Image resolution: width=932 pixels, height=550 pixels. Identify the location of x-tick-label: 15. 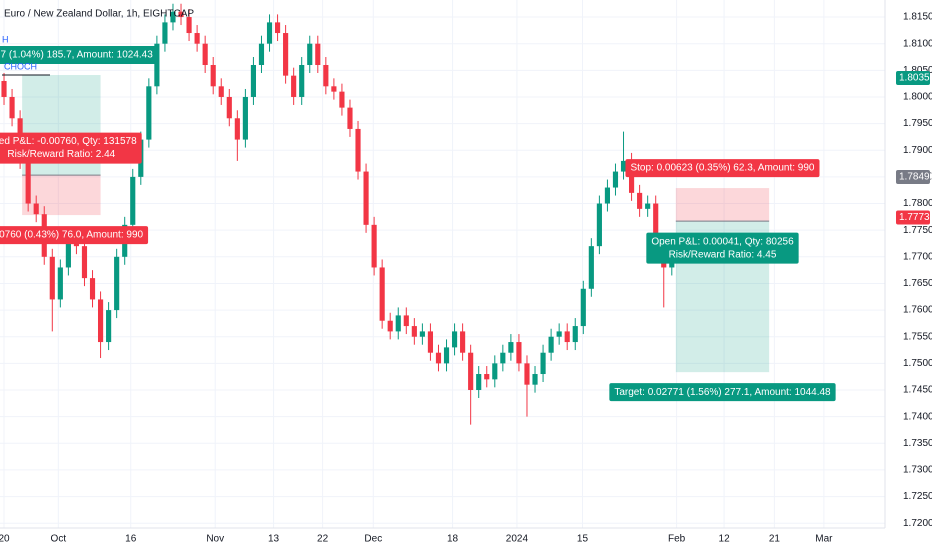
(583, 539).